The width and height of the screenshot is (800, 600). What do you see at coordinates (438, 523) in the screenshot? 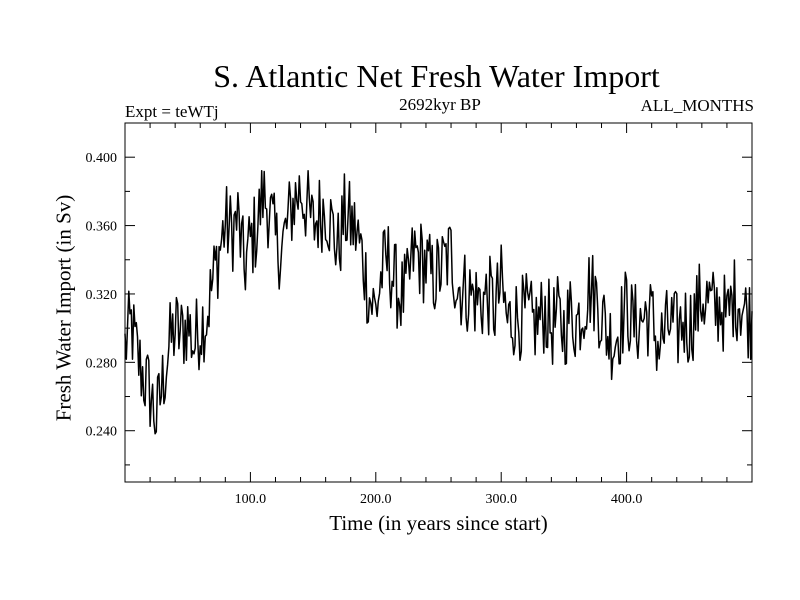
I see `x-axis-label: Time (in years since start)` at bounding box center [438, 523].